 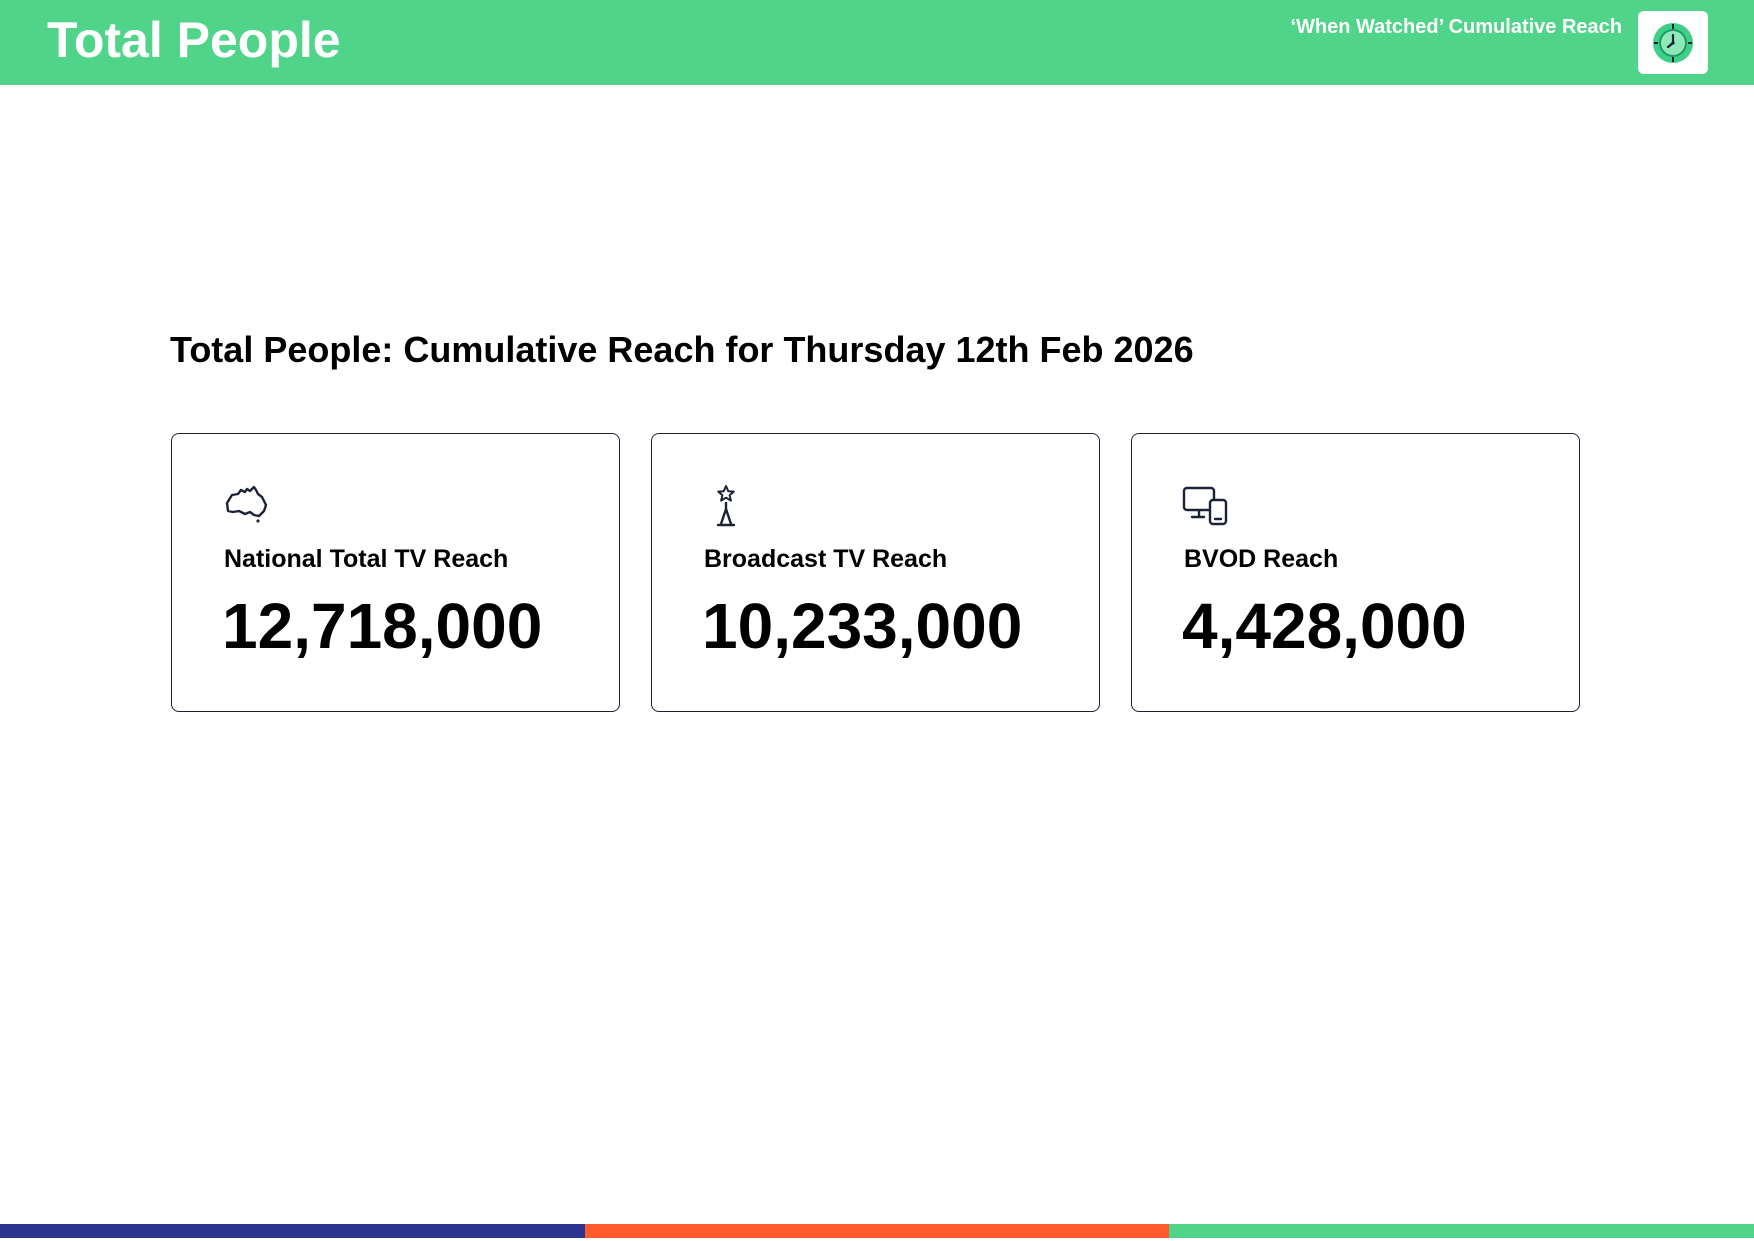 What do you see at coordinates (246, 504) in the screenshot?
I see `australia-map-icon` at bounding box center [246, 504].